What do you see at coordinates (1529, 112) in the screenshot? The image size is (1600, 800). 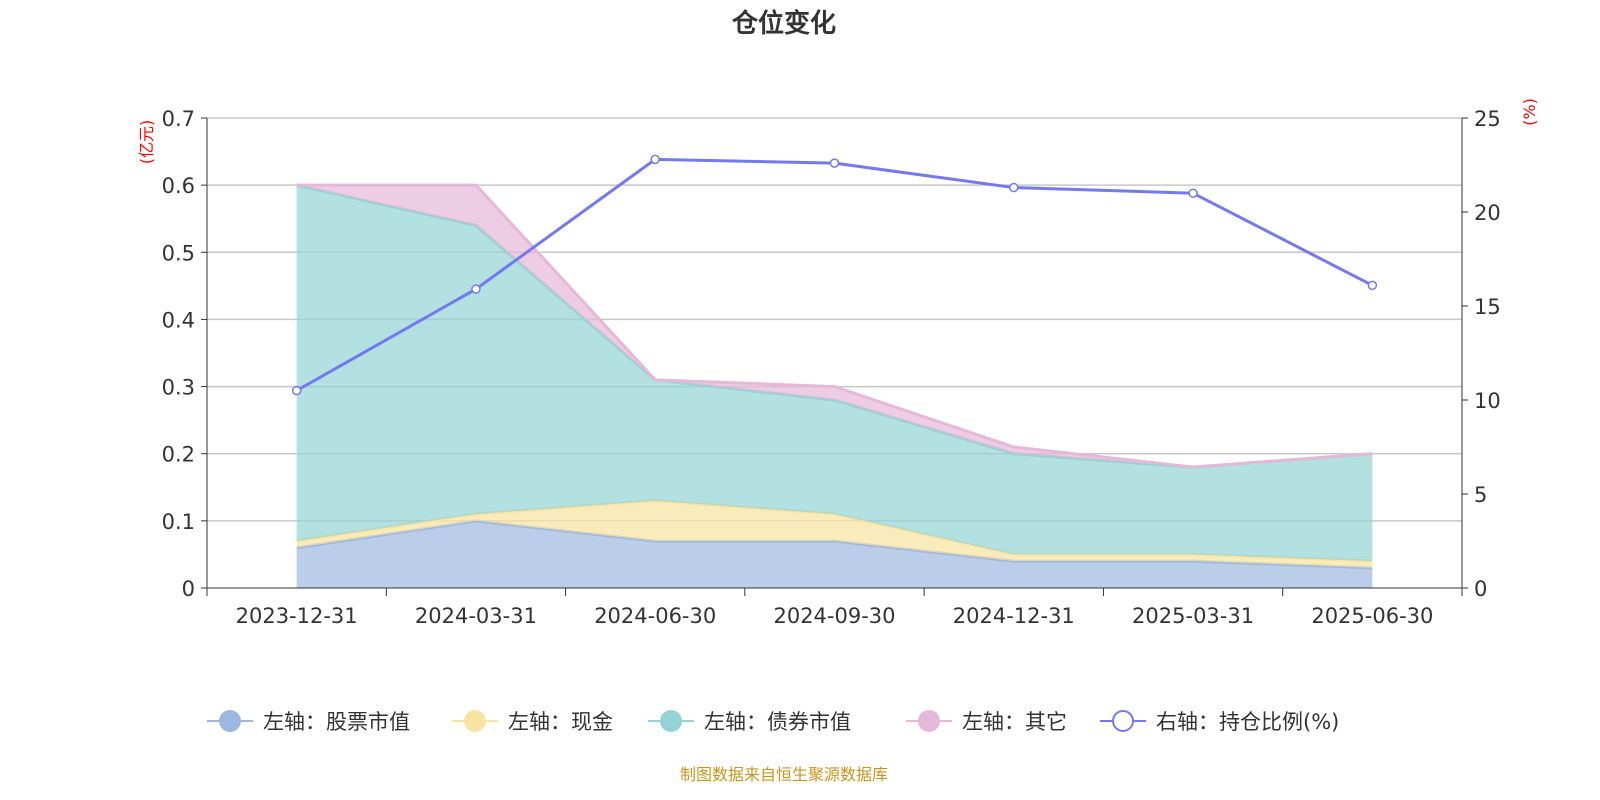 I see `right-axis-unit: (%)` at bounding box center [1529, 112].